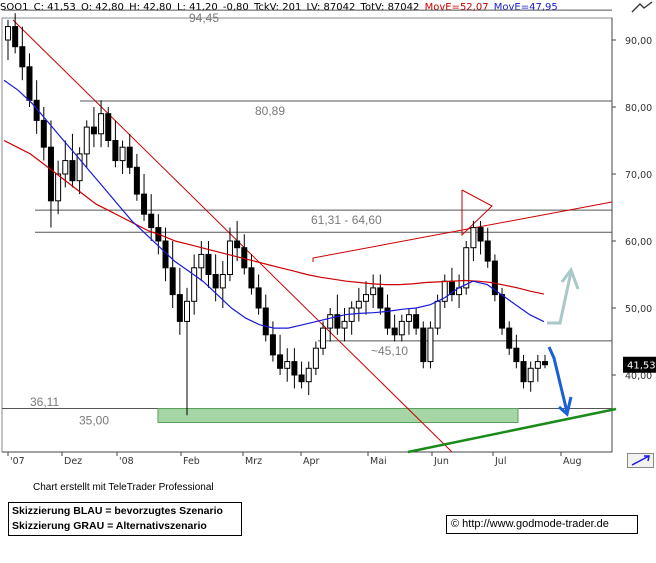 This screenshot has height=563, width=656. I want to click on x-tick-label: Mai, so click(378, 461).